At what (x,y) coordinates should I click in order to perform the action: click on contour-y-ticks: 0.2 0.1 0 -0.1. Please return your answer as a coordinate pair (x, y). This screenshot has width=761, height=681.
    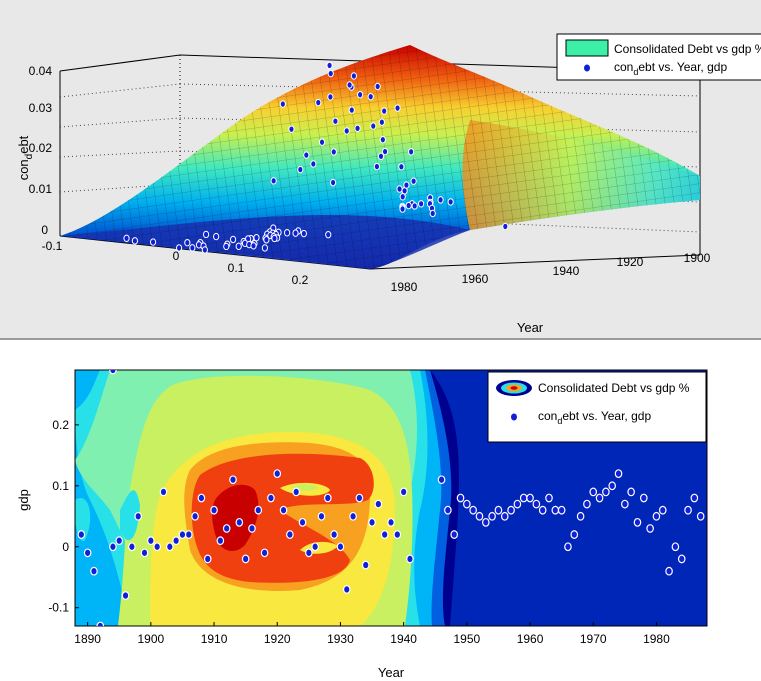
    Looking at the image, I should click on (63, 516).